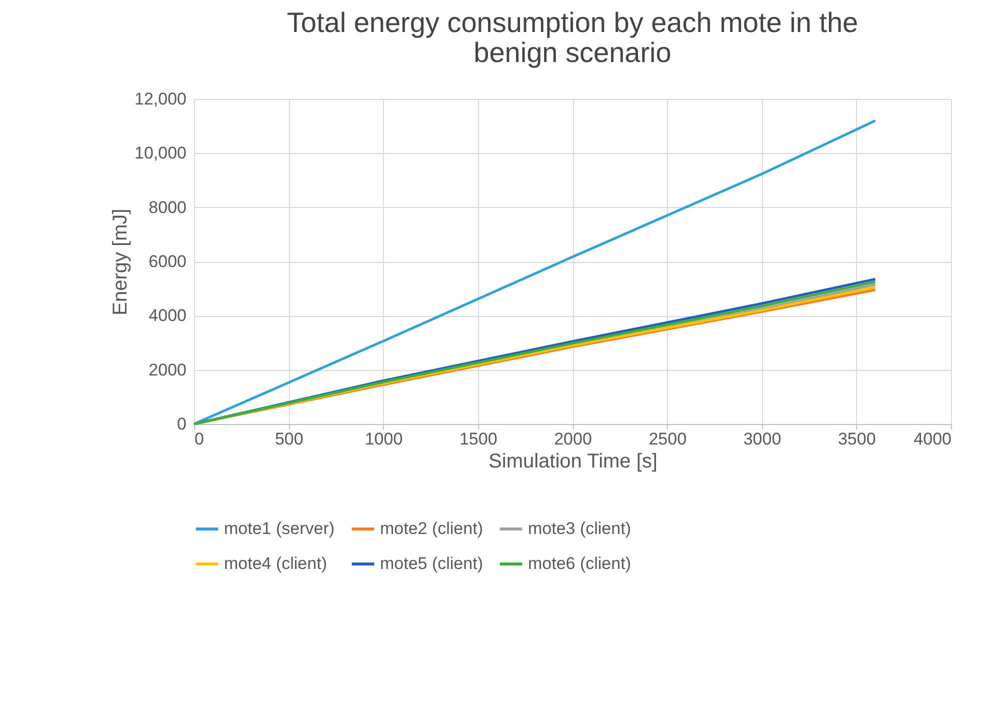  I want to click on y-axis-title: Energy [mJ], so click(121, 262).